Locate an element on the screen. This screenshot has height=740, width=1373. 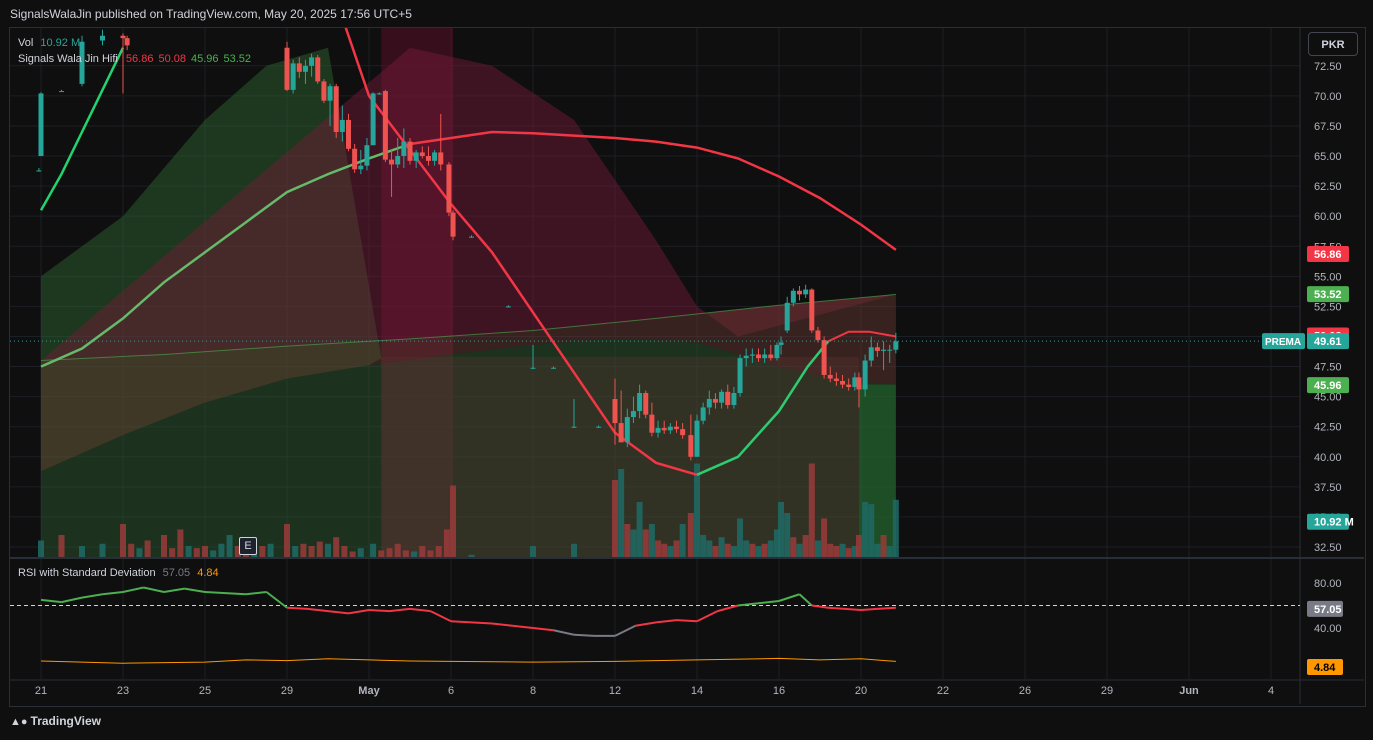
volume-legend-name: Vol is located at coordinates (26, 43).